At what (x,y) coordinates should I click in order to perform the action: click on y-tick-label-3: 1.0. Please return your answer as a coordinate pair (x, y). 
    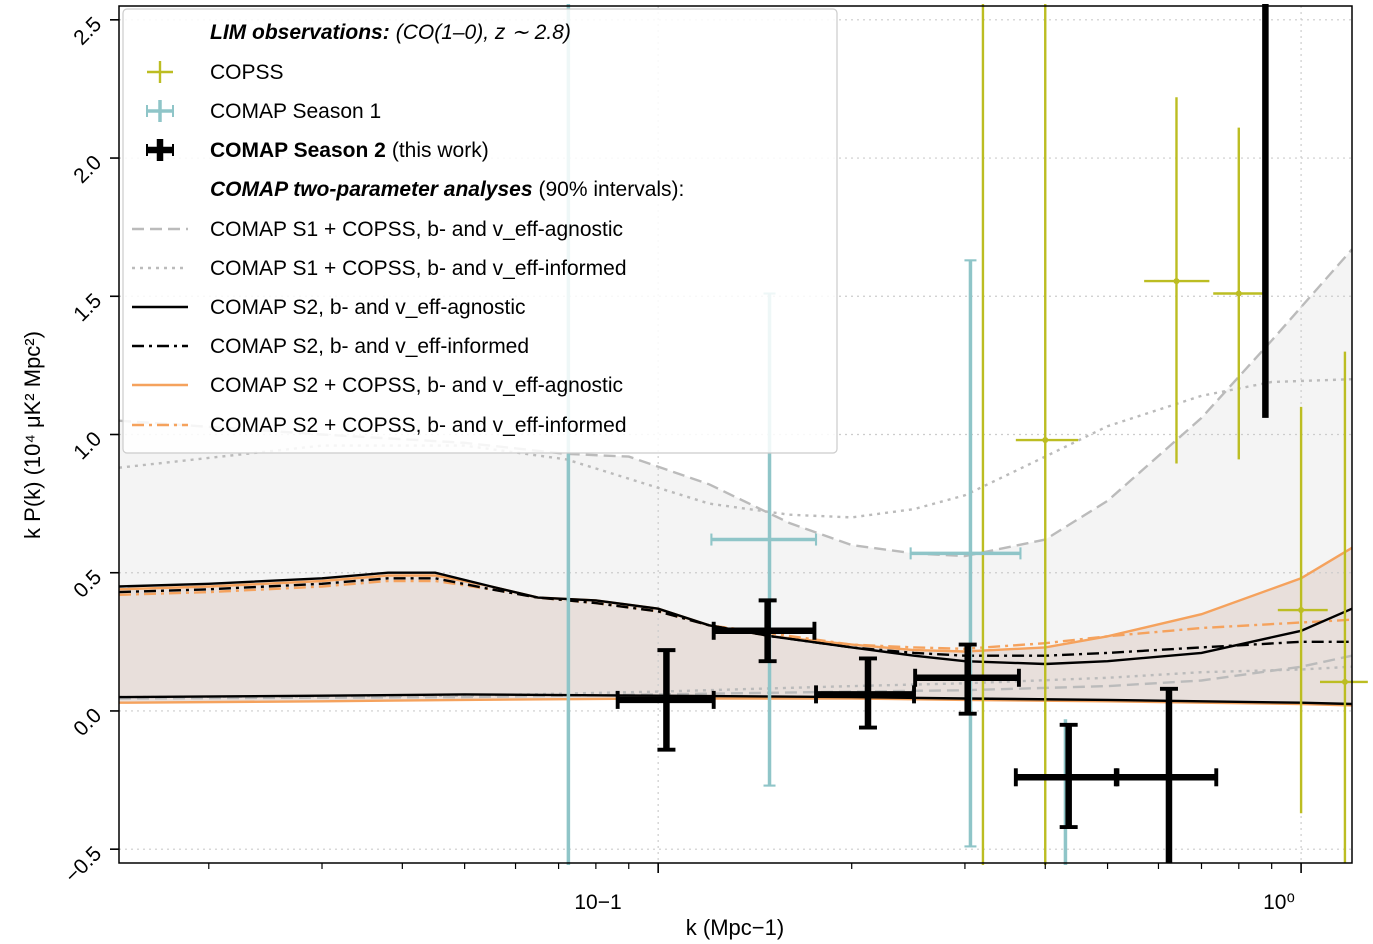
    Looking at the image, I should click on (87, 445).